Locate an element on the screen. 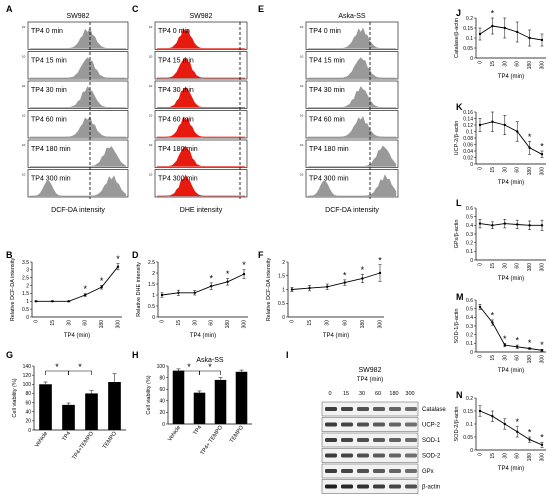 The width and height of the screenshot is (550, 496). y-tick-label-L: 0 is located at coordinates (471, 261).